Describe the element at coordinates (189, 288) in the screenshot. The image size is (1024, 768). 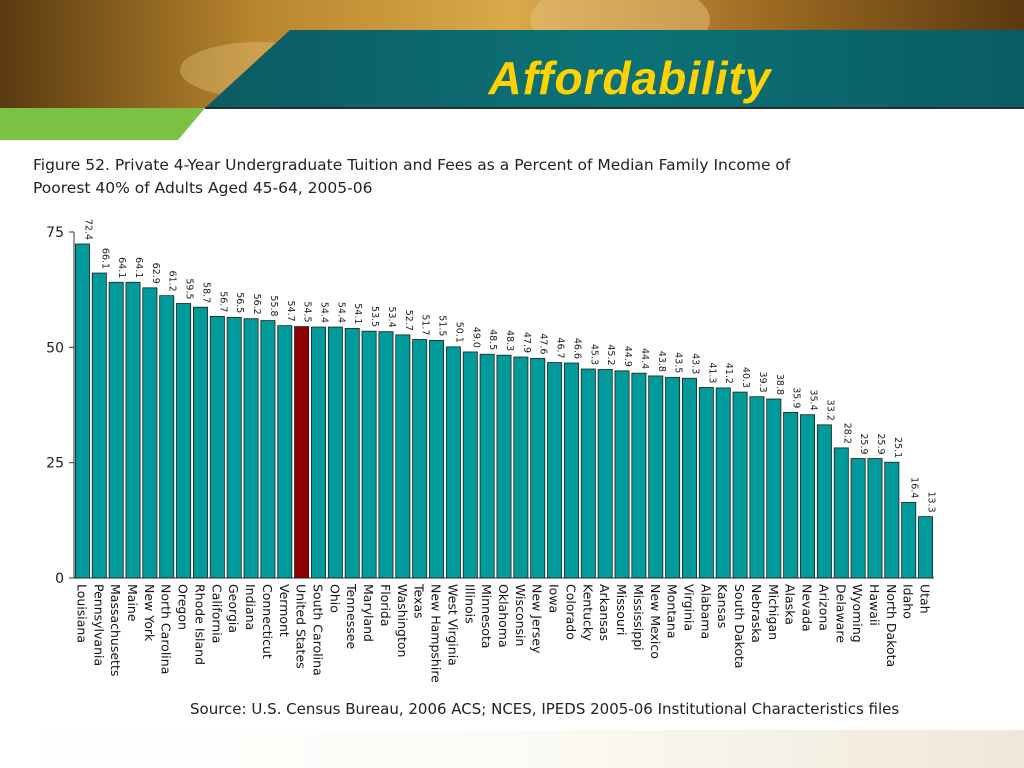
I see `data-label: 59.5` at that location.